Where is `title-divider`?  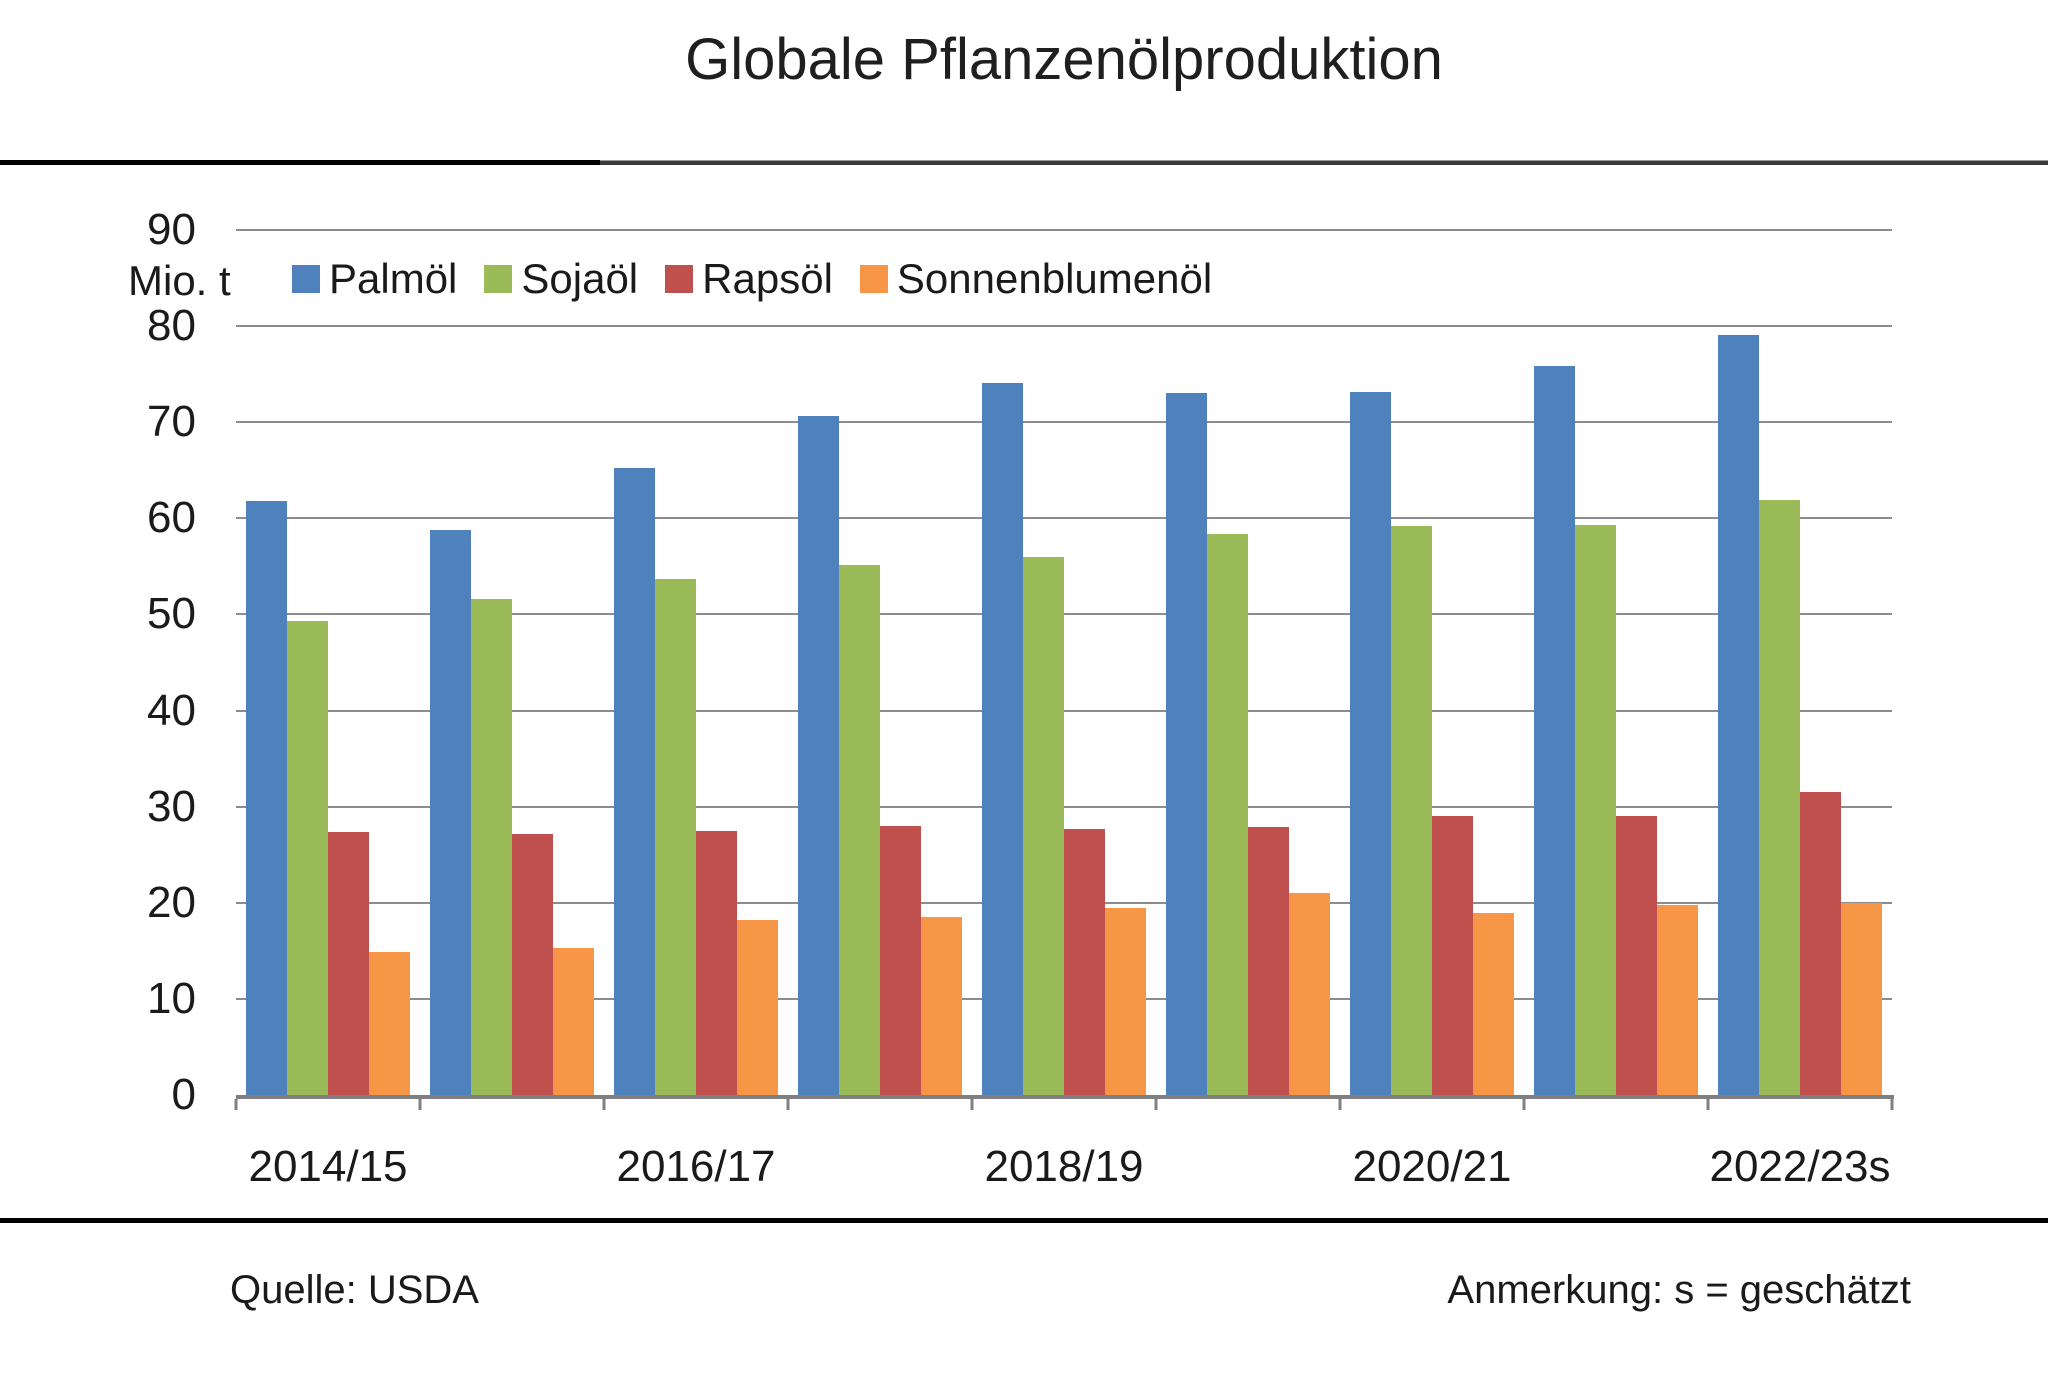 title-divider is located at coordinates (1024, 163).